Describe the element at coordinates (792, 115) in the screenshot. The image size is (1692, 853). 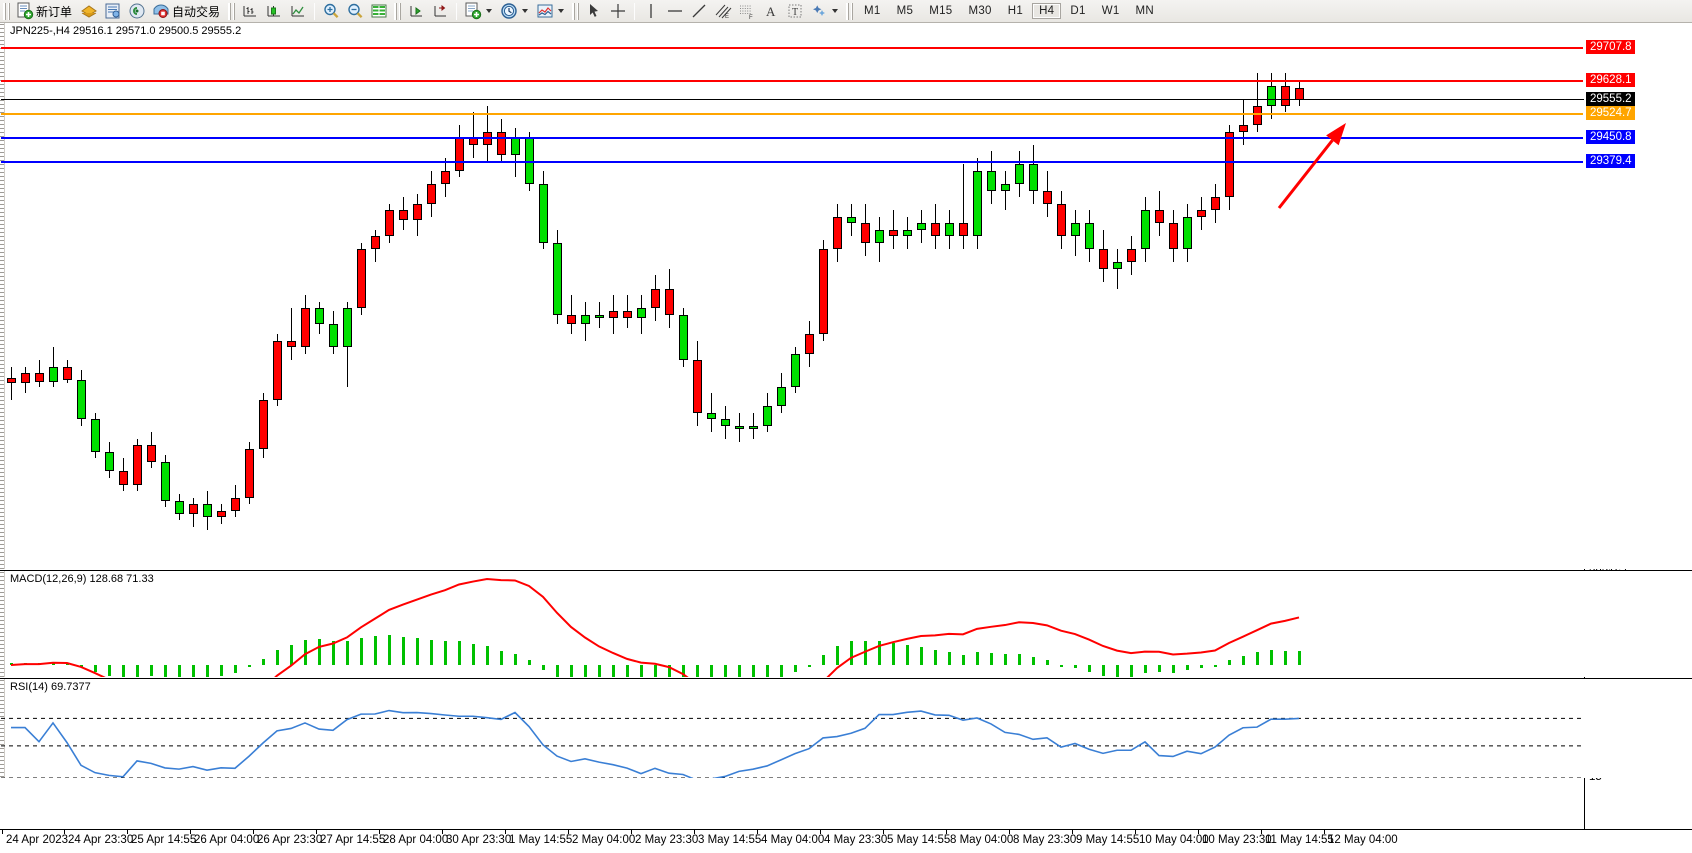
I see `level-line-pivot` at that location.